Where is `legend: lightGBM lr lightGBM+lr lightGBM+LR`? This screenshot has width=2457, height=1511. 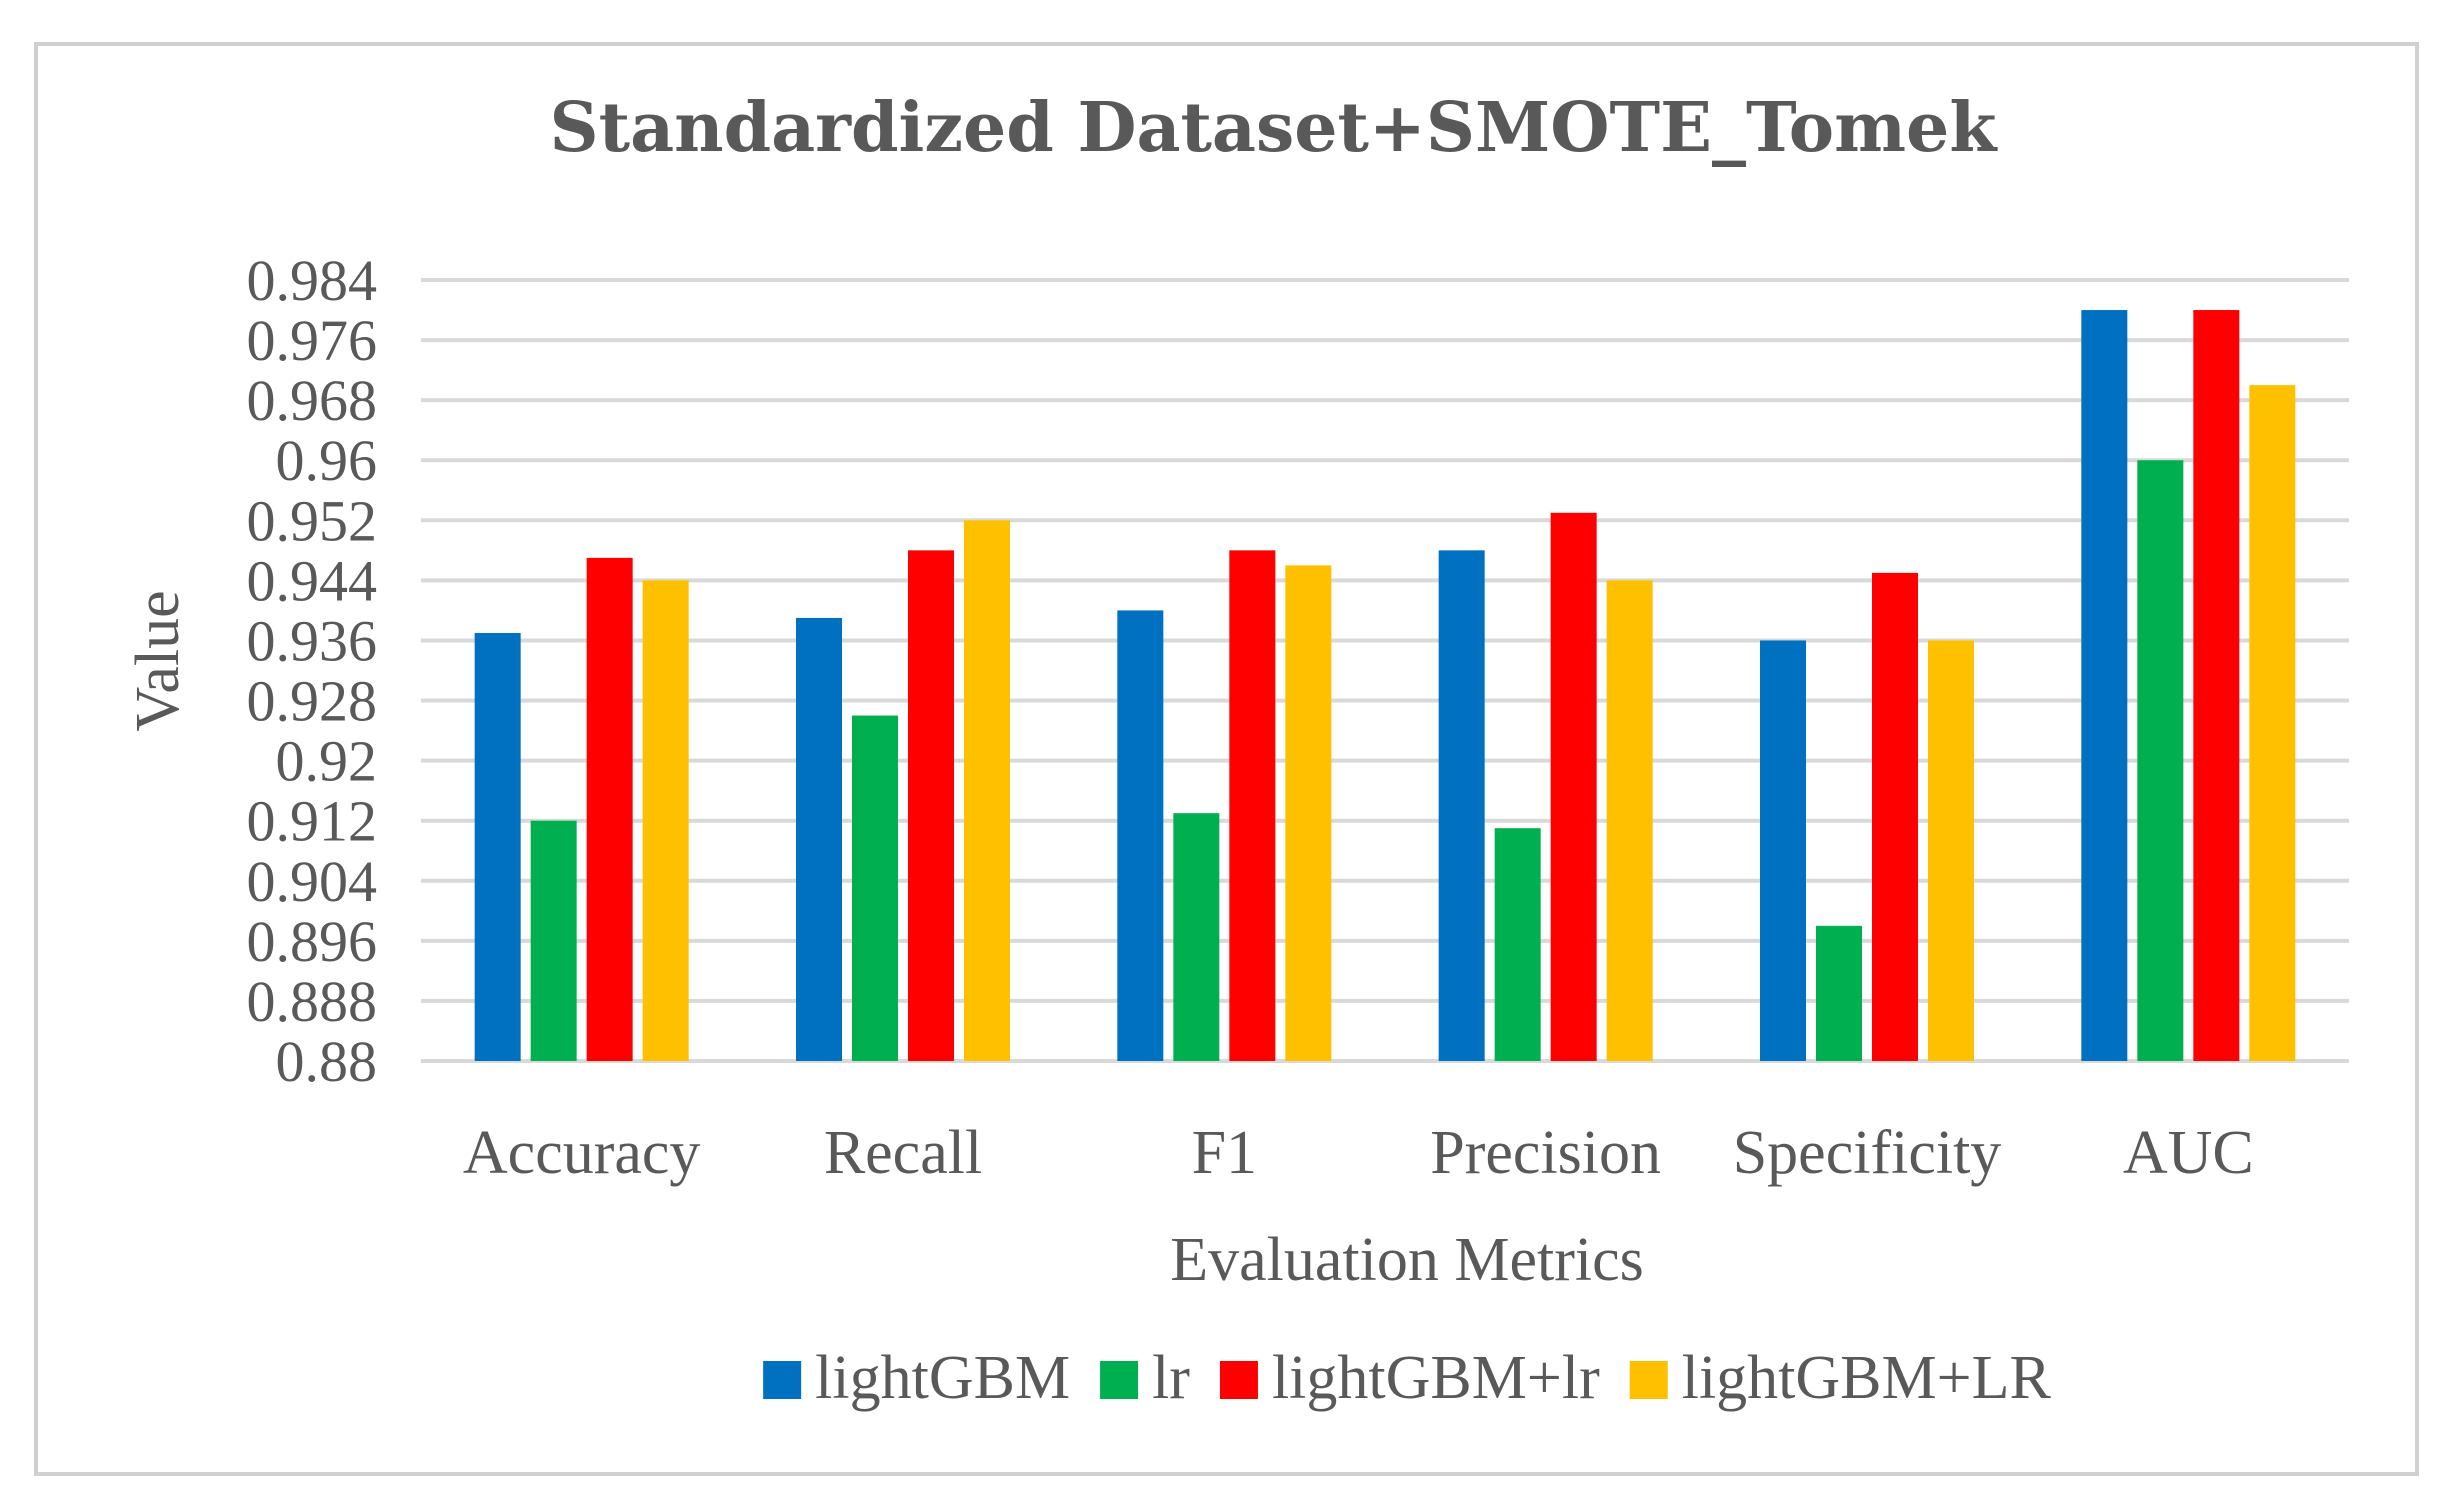
legend: lightGBM lr lightGBM+lr lightGBM+LR is located at coordinates (1407, 1378).